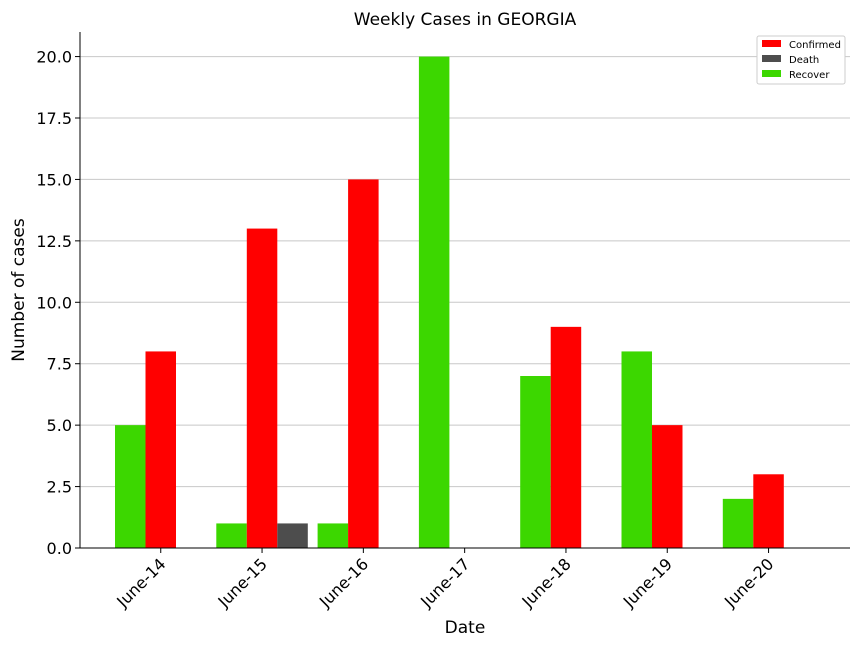 The height and width of the screenshot is (648, 864). Describe the element at coordinates (292, 535) in the screenshot. I see `bar-death` at that location.